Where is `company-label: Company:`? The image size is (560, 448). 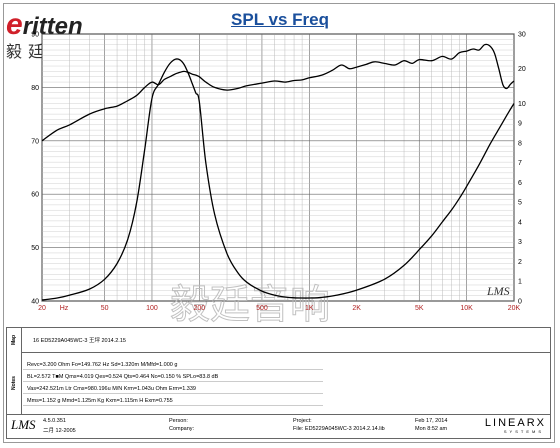
company-label: Company: is located at coordinates (181, 430).